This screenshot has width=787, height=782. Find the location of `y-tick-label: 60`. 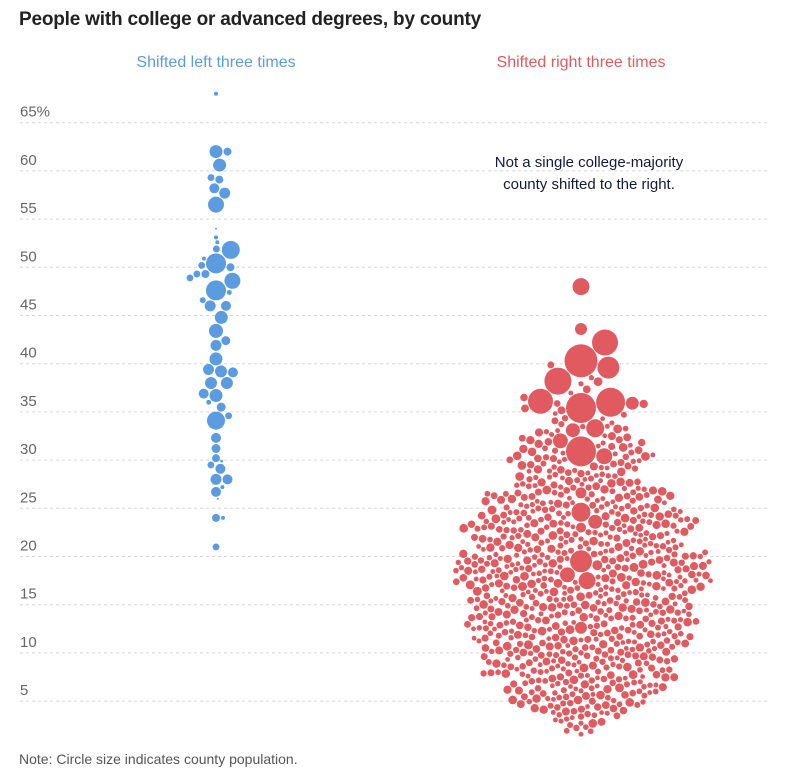

y-tick-label: 60 is located at coordinates (28, 160).